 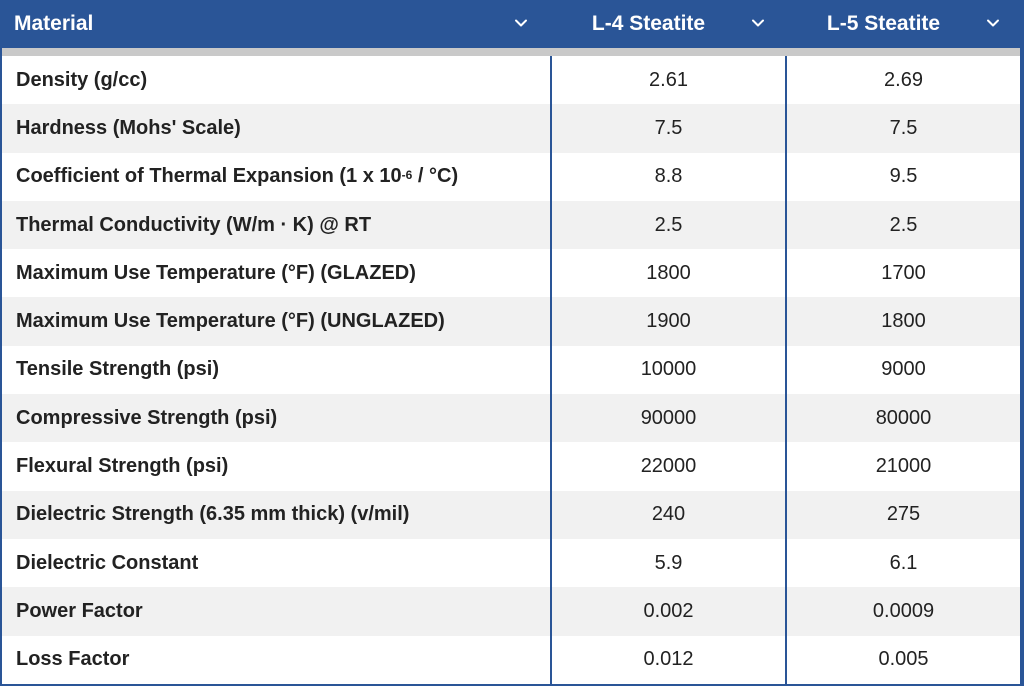 I want to click on row-label: Tensile Strength (psi), so click(x=117, y=369).